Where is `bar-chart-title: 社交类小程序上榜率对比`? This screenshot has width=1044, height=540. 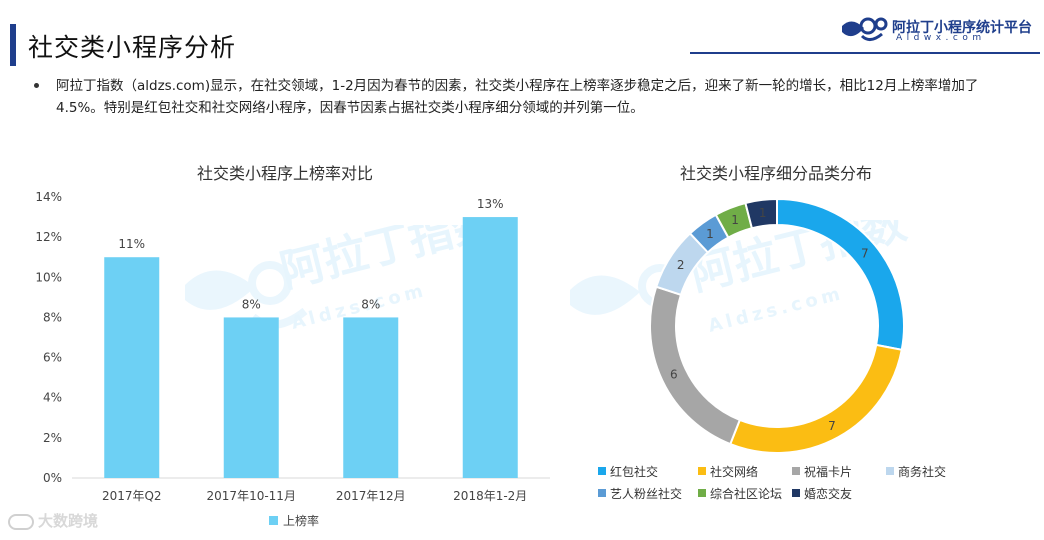 bar-chart-title: 社交类小程序上榜率对比 is located at coordinates (285, 173).